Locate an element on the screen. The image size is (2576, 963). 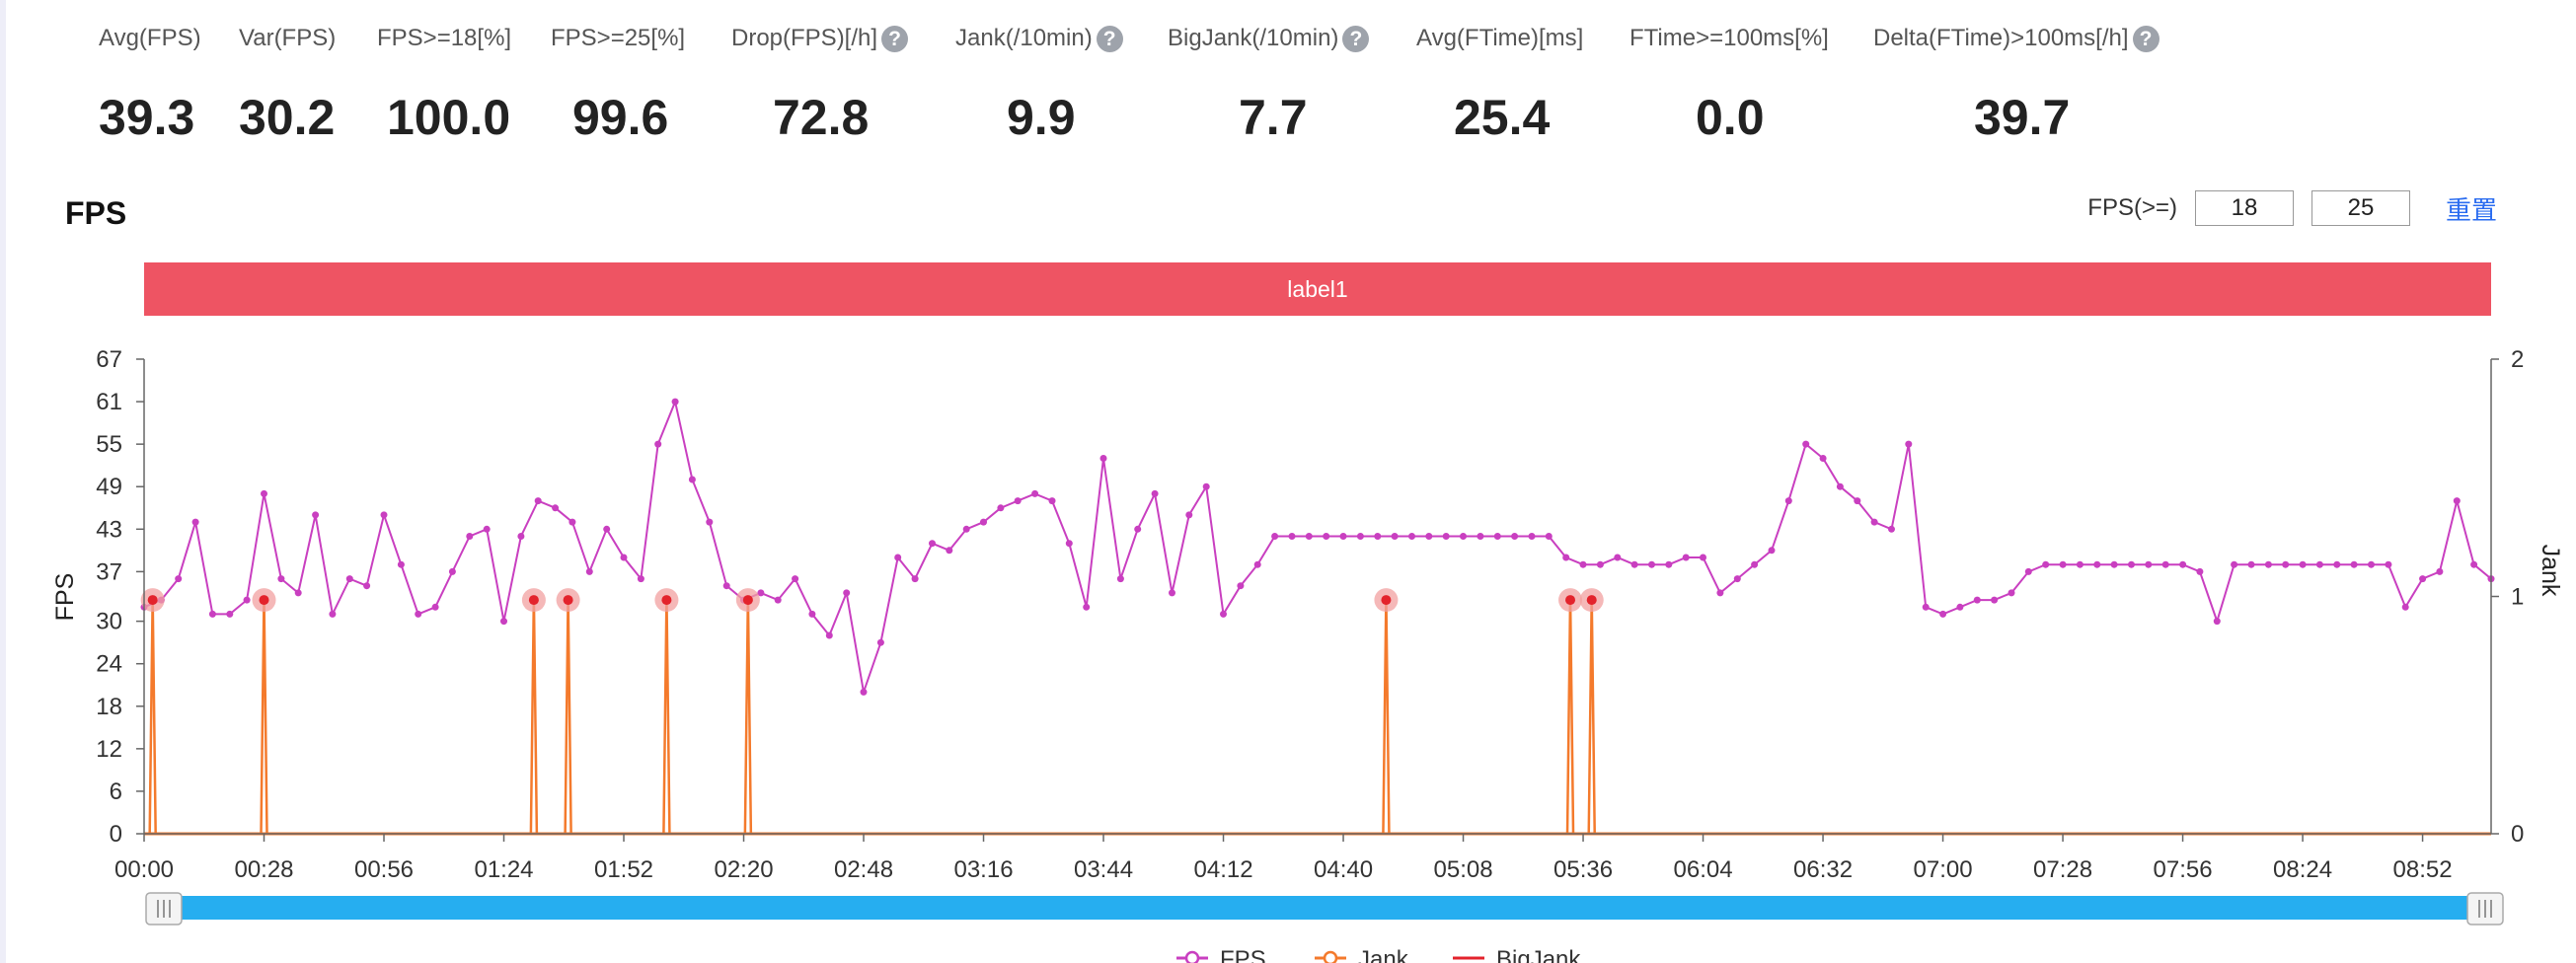
x-tick-label: 06:04 is located at coordinates (1703, 870).